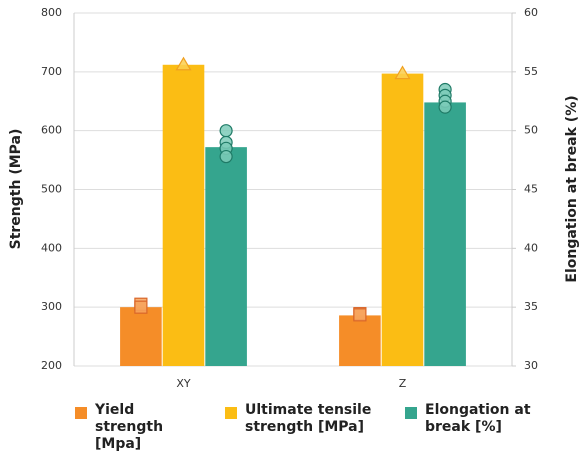 Image resolution: width=584 pixels, height=472 pixels. Describe the element at coordinates (531, 365) in the screenshot. I see `y2-tick-label: 30` at that location.